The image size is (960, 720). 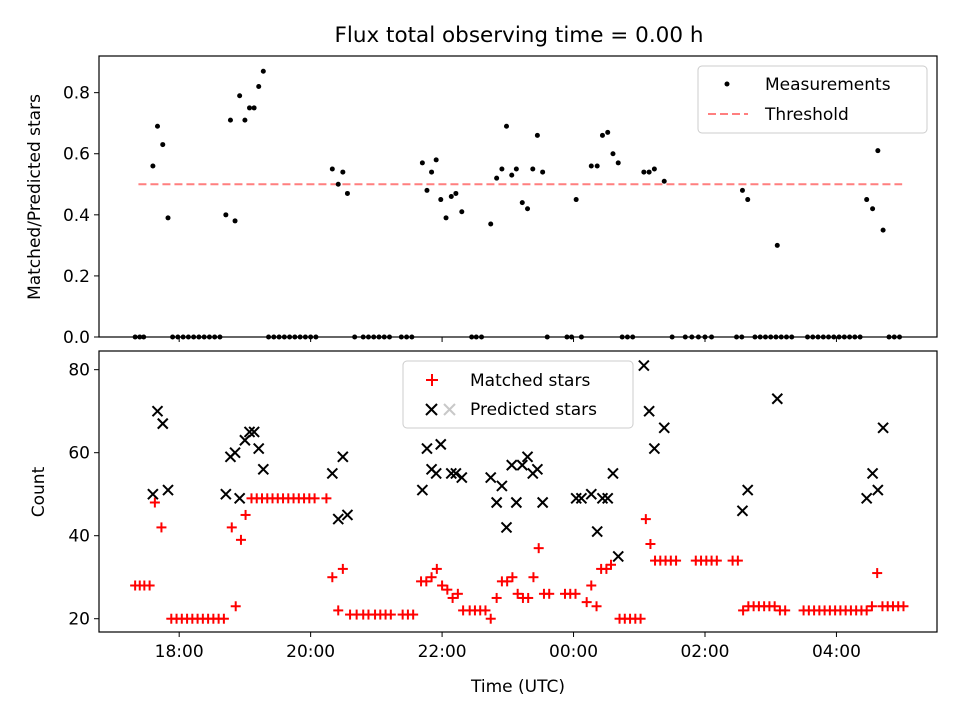 I want to click on bottom-legend-box, so click(x=518, y=394).